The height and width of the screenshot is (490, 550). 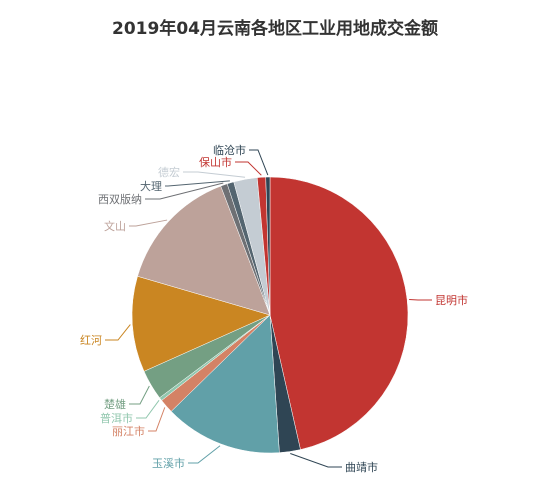 What do you see at coordinates (128, 431) in the screenshot?
I see `slice-label-3: 丽江市` at bounding box center [128, 431].